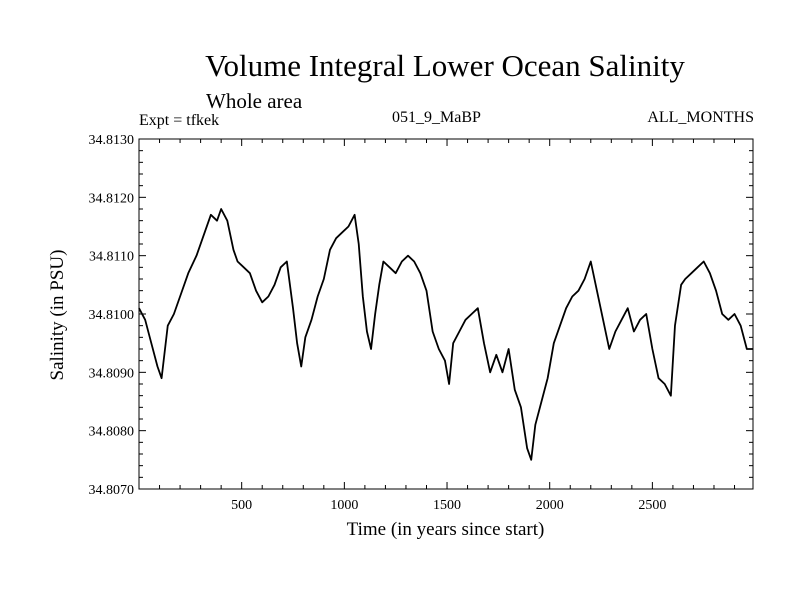 The width and height of the screenshot is (800, 600). What do you see at coordinates (112, 490) in the screenshot?
I see `y-tick-label: 34.8070` at bounding box center [112, 490].